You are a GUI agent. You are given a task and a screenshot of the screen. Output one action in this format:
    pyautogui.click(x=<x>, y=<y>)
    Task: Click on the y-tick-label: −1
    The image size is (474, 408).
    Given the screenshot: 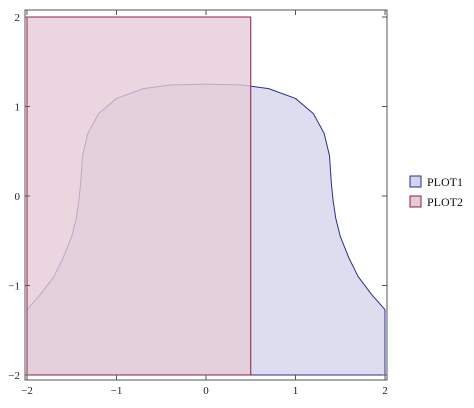 What is the action you would take?
    pyautogui.click(x=14, y=287)
    